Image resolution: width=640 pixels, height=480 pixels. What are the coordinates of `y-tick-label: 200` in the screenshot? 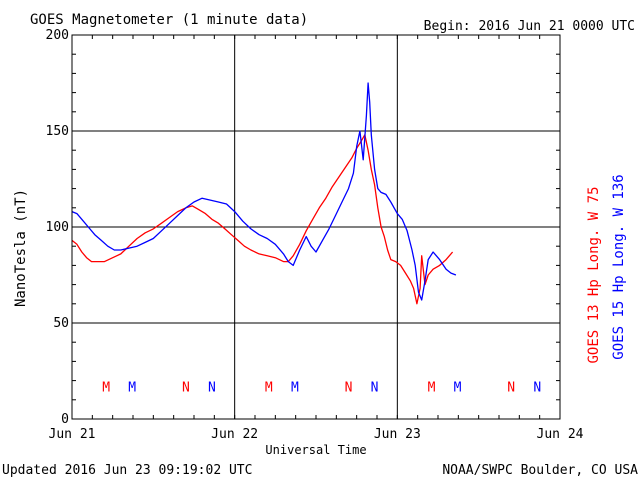 It's located at (57, 35).